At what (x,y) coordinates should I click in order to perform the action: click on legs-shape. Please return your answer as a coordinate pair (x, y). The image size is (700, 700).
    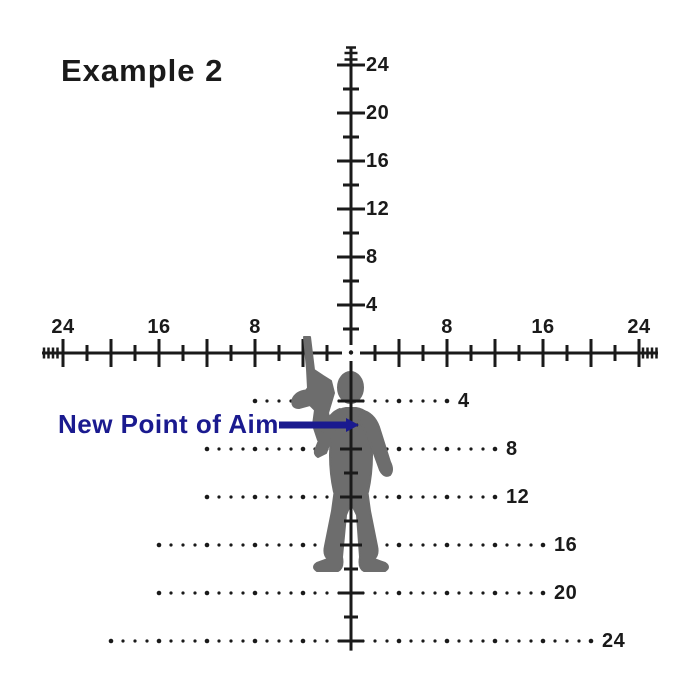
    Looking at the image, I should click on (351, 530).